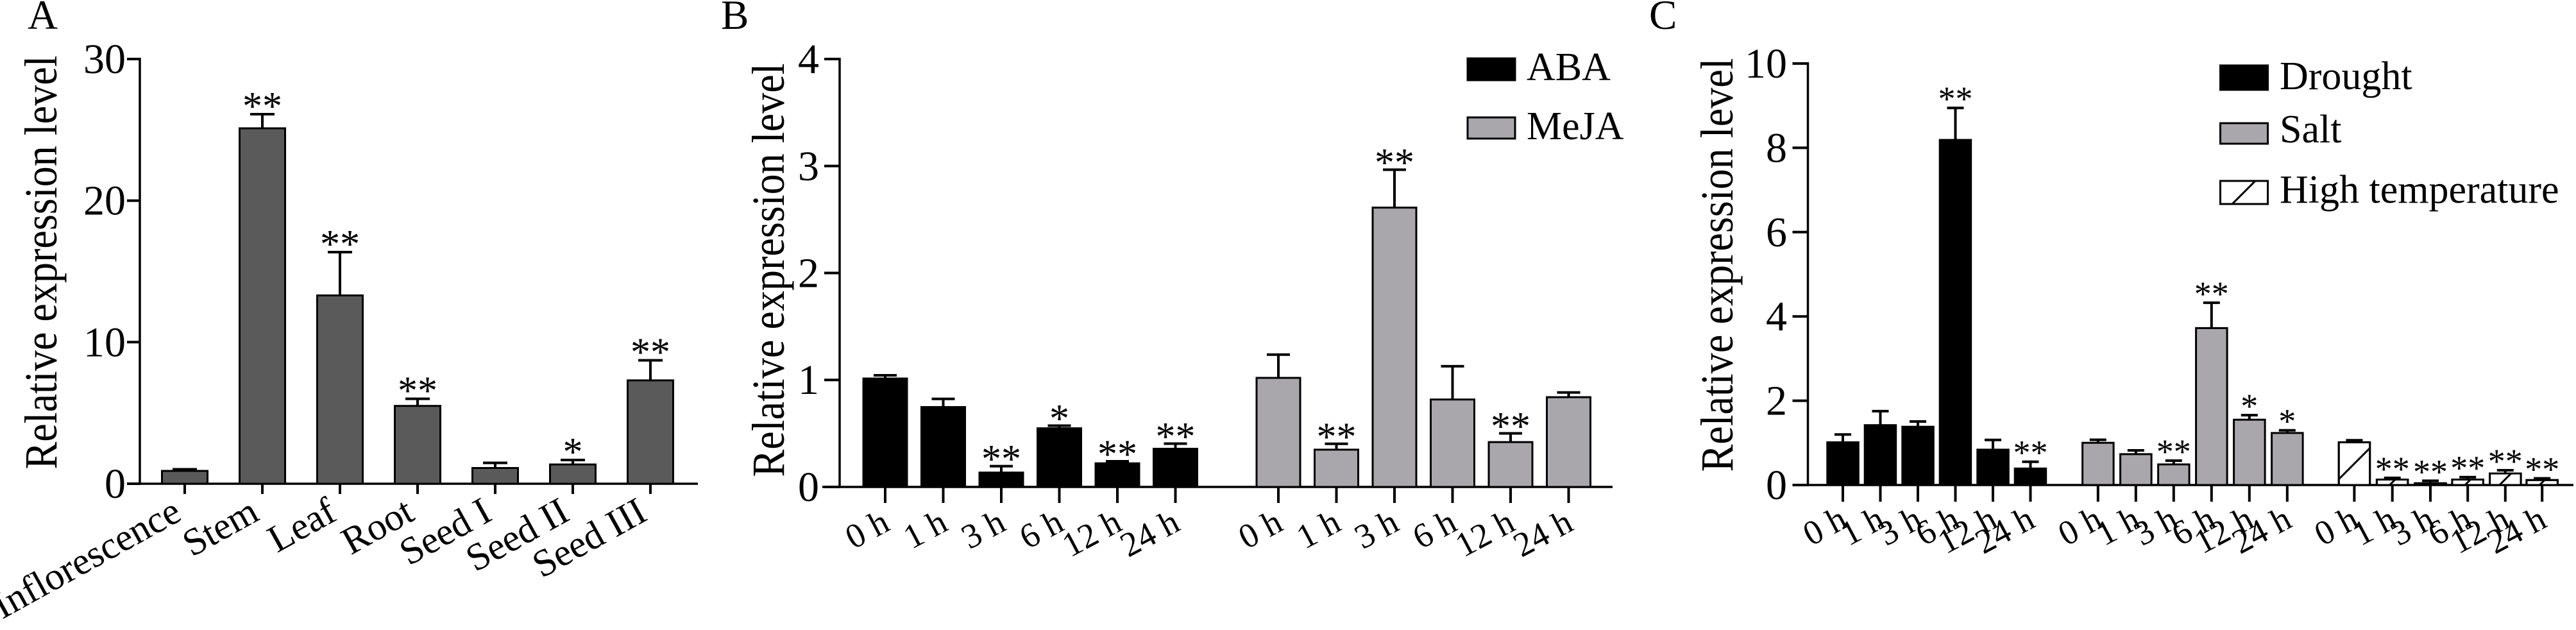 The width and height of the screenshot is (2576, 630). I want to click on svg-text: 30, so click(104, 59).